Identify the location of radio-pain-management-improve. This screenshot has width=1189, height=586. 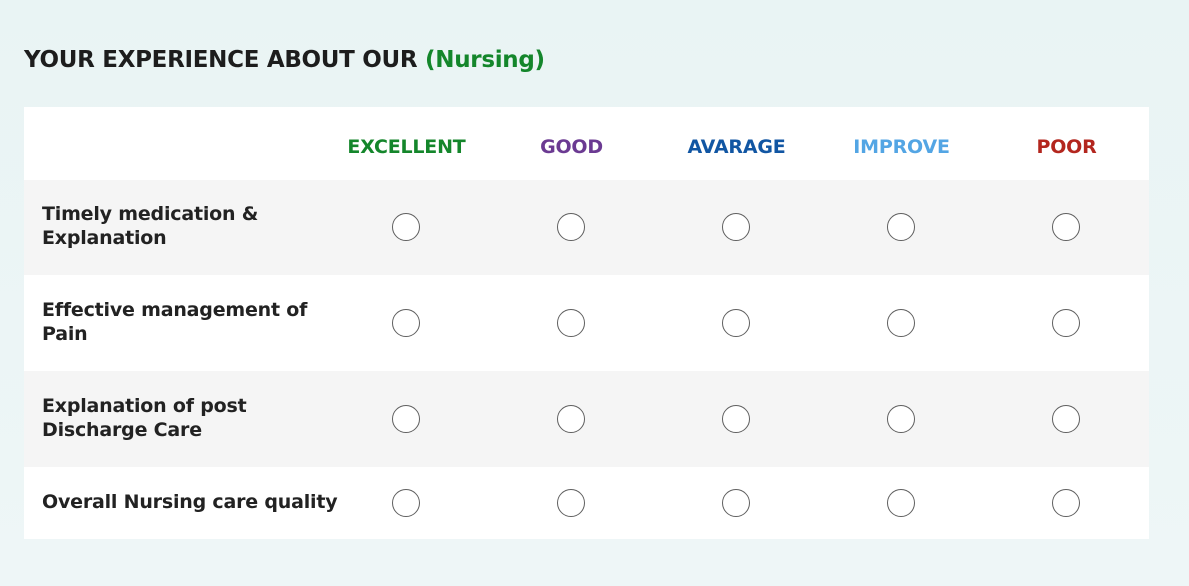
(901, 323).